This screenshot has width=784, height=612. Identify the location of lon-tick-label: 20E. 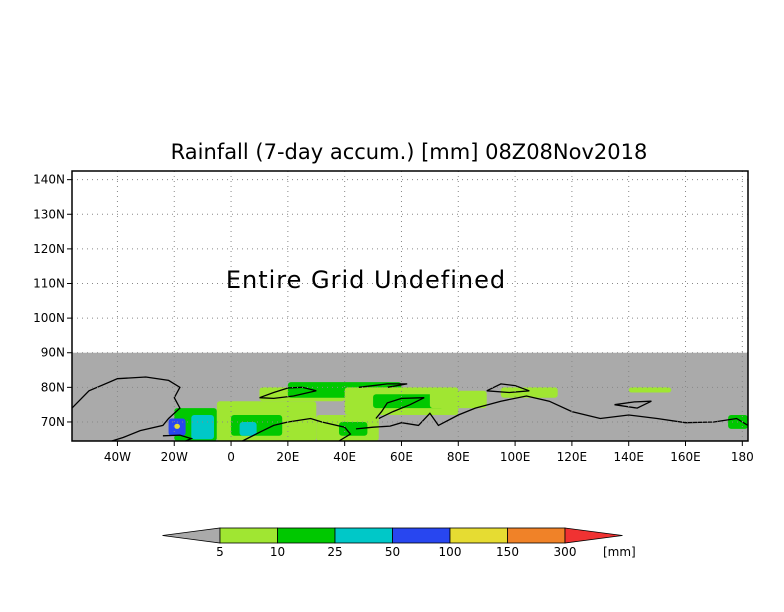
(287, 457).